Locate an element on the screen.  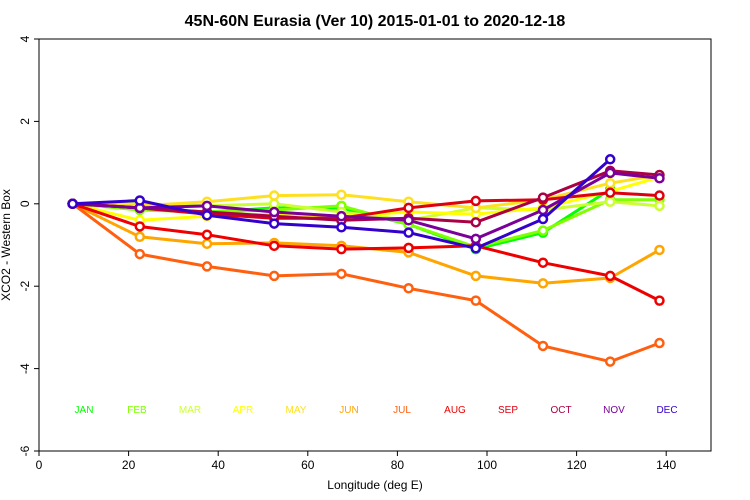
legend-item-jan: JAN is located at coordinates (84, 410).